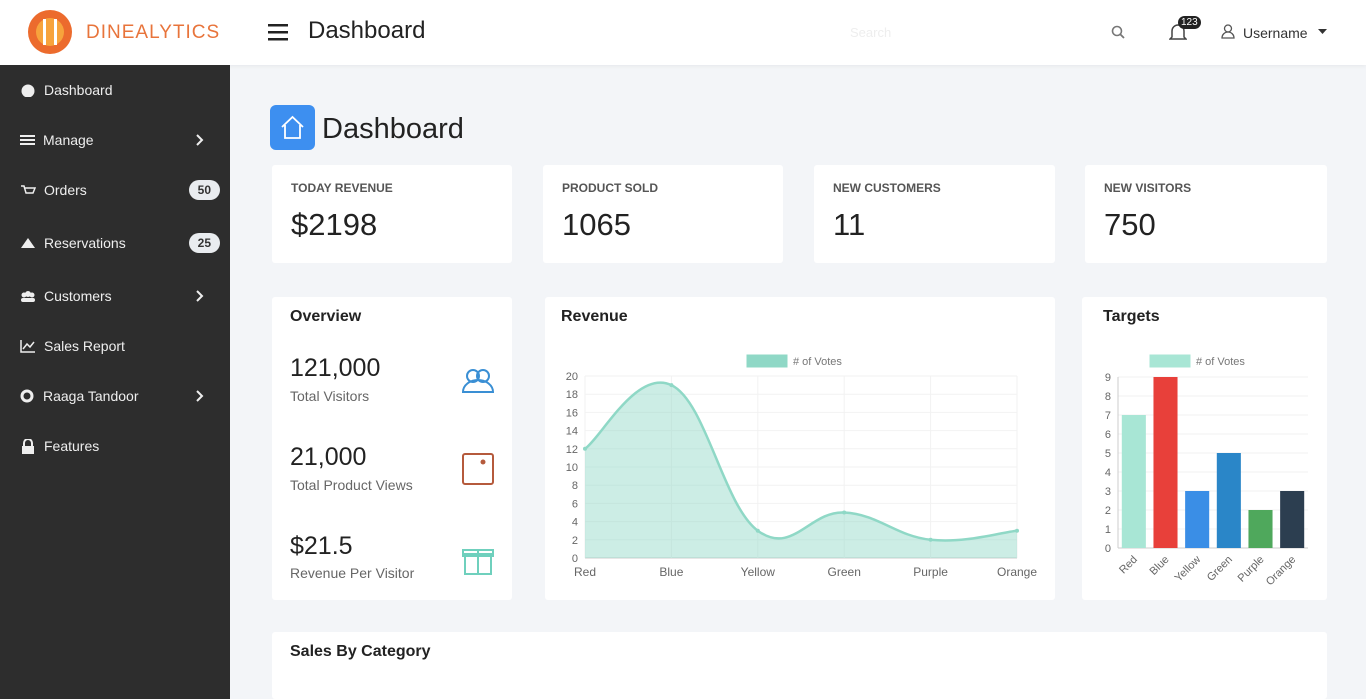 This screenshot has width=1366, height=699. I want to click on nav-badge: 50, so click(204, 190).